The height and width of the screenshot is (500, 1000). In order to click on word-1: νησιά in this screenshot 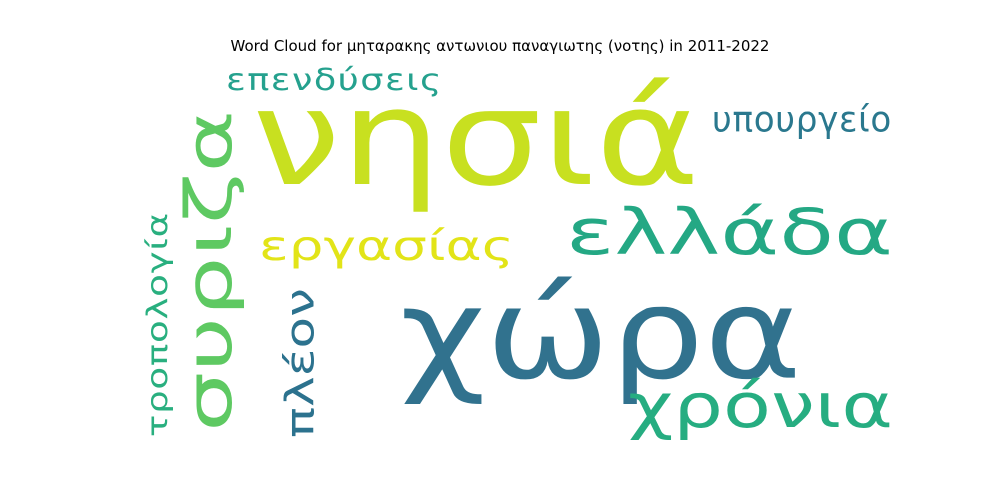, I will do `click(476, 138)`.